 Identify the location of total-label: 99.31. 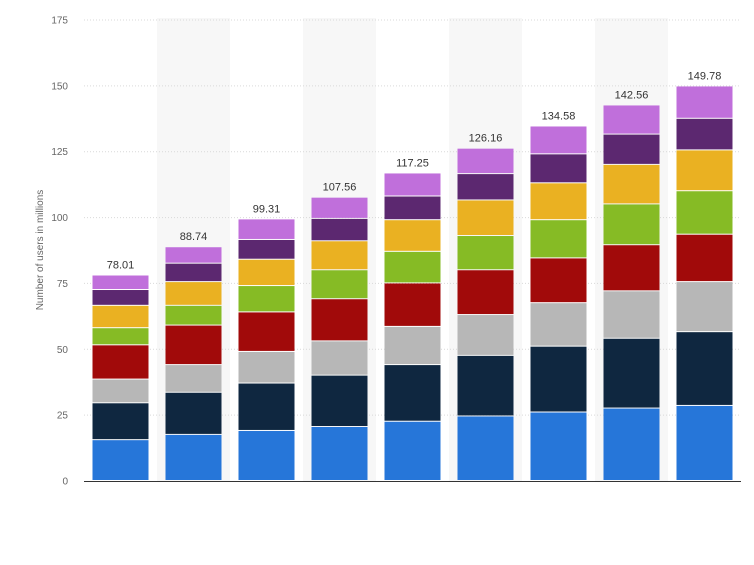
(267, 209).